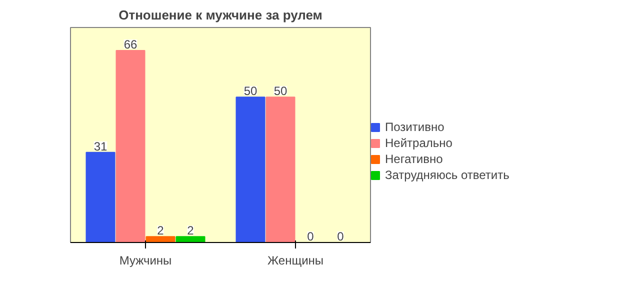  I want to click on chart-title: Отношение к мужчине за рулем, so click(220, 15).